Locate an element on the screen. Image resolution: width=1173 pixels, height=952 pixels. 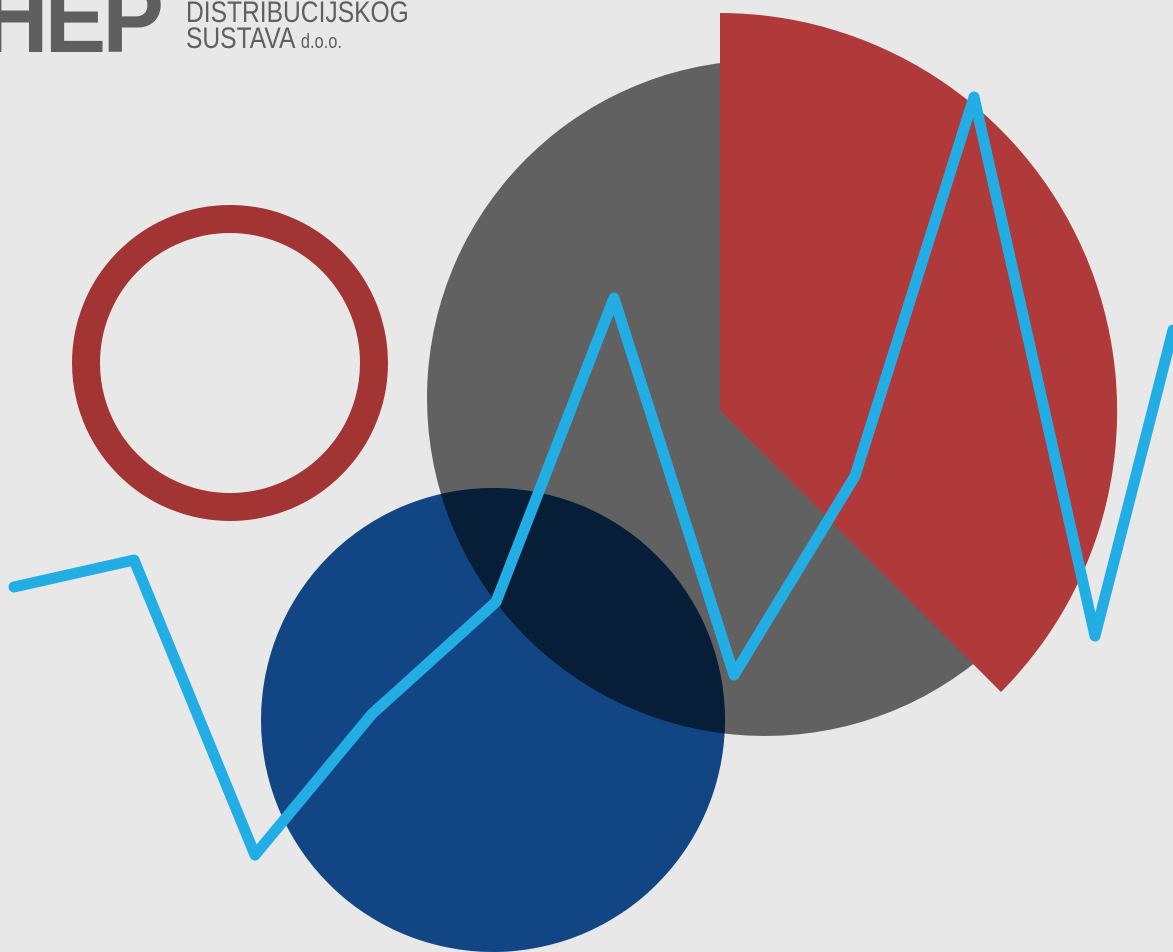
logo-company-line1: DISTRIBUCIJSKOG is located at coordinates (297, 14).